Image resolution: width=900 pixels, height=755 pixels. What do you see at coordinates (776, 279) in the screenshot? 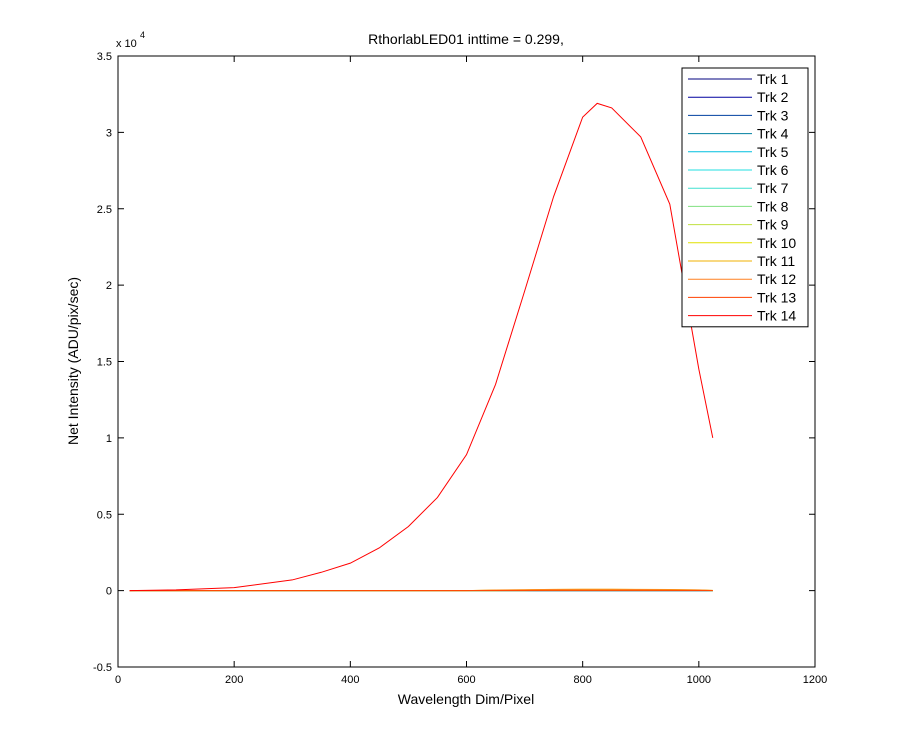
I see `legend-label: Trk 12` at bounding box center [776, 279].